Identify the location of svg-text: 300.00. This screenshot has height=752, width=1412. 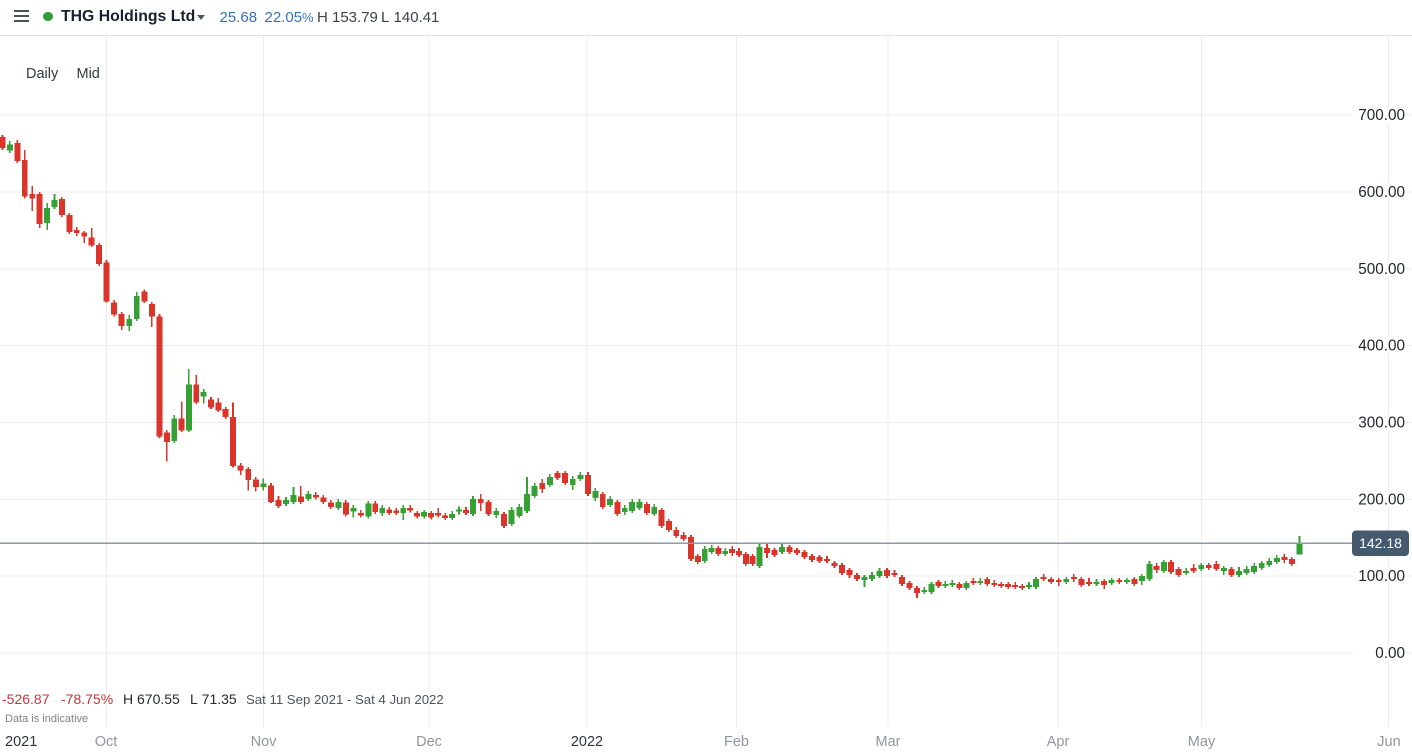
(1381, 423).